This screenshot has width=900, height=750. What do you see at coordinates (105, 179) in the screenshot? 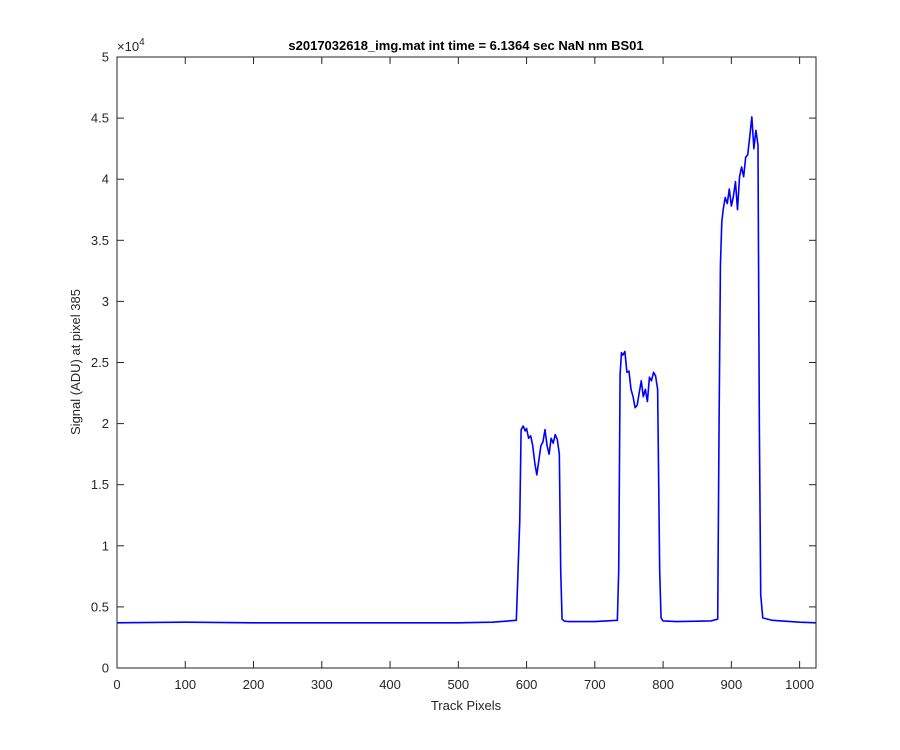
I see `y-tick-label: 4` at bounding box center [105, 179].